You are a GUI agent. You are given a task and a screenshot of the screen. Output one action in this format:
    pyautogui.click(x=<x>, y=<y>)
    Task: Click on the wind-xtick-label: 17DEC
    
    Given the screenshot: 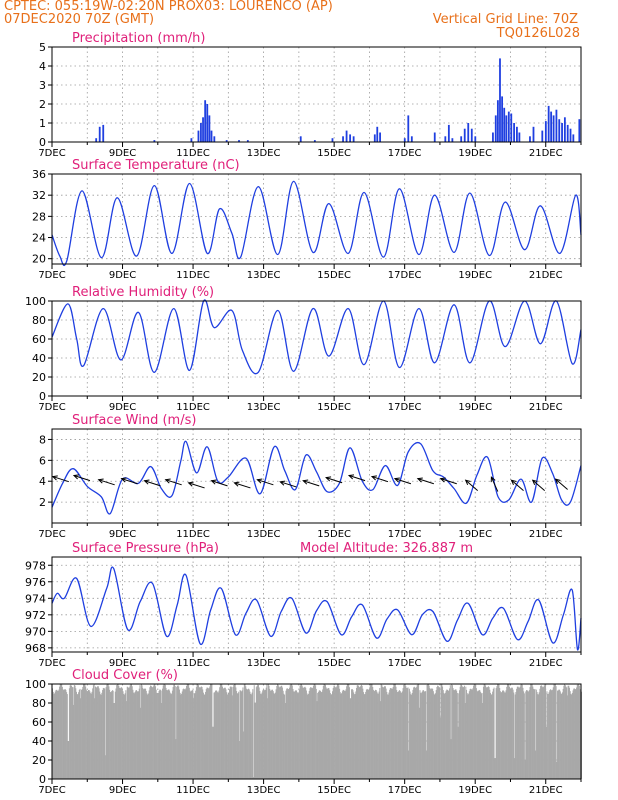 What is the action you would take?
    pyautogui.click(x=405, y=534)
    